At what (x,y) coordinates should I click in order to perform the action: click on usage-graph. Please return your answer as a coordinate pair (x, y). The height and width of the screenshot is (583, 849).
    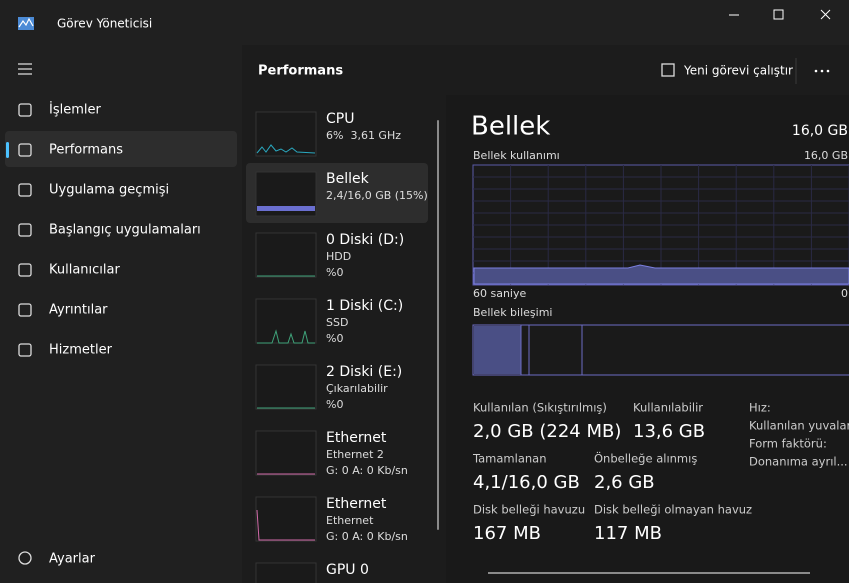
    Looking at the image, I should click on (660, 225).